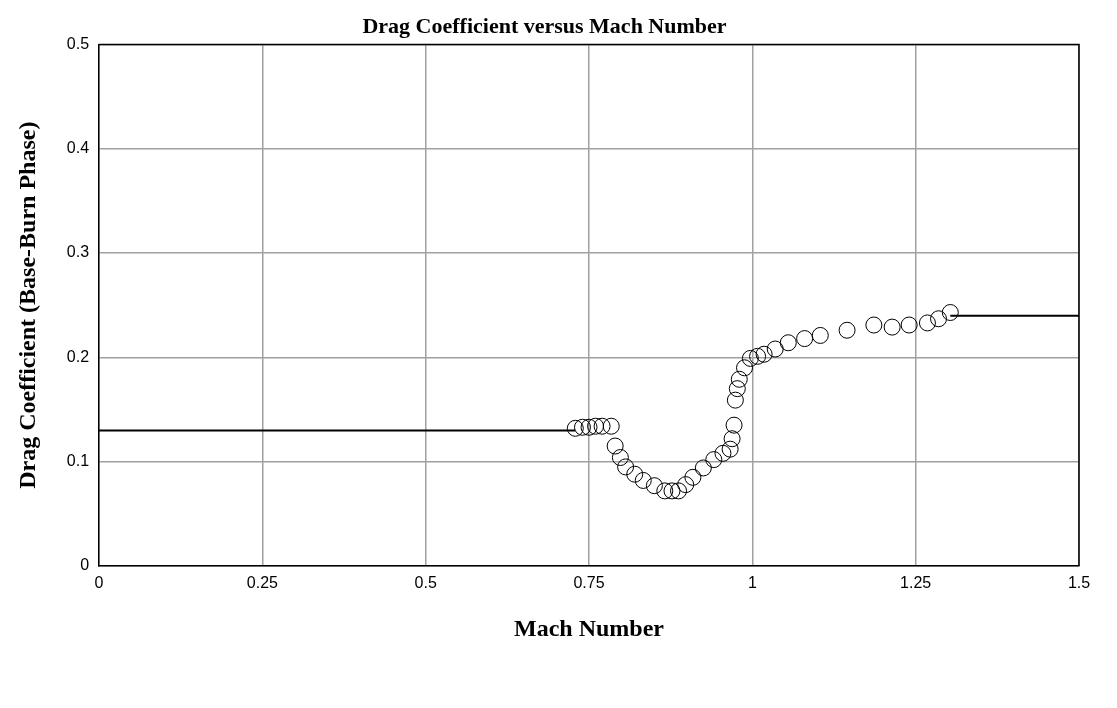 This screenshot has height=708, width=1117. What do you see at coordinates (1079, 583) in the screenshot?
I see `x-tick-label: 1.5` at bounding box center [1079, 583].